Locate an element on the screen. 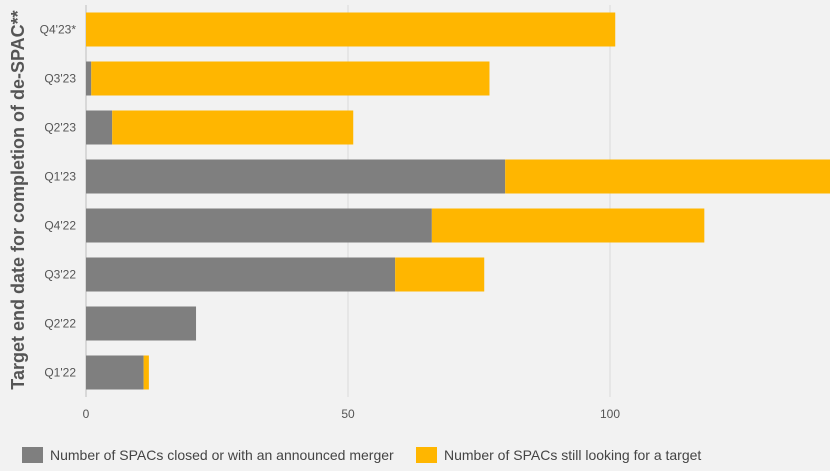 The image size is (830, 471). y-tick-label: Q4'23* is located at coordinates (58, 30).